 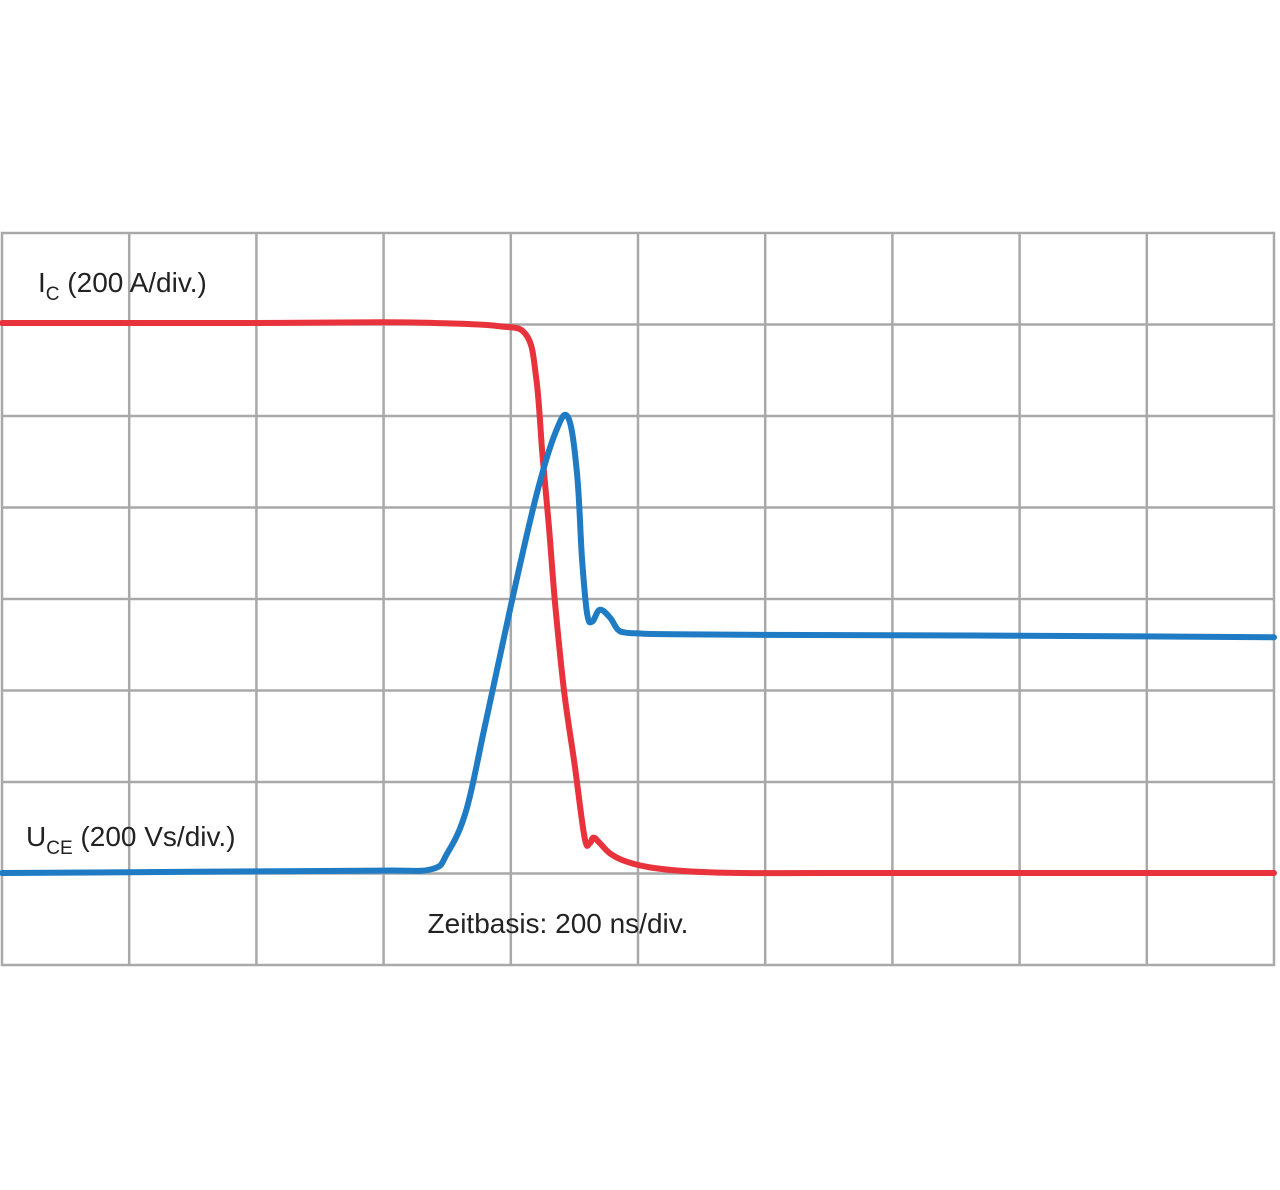 What do you see at coordinates (122, 286) in the screenshot?
I see `series-label-ic: IC (200 A/div.)` at bounding box center [122, 286].